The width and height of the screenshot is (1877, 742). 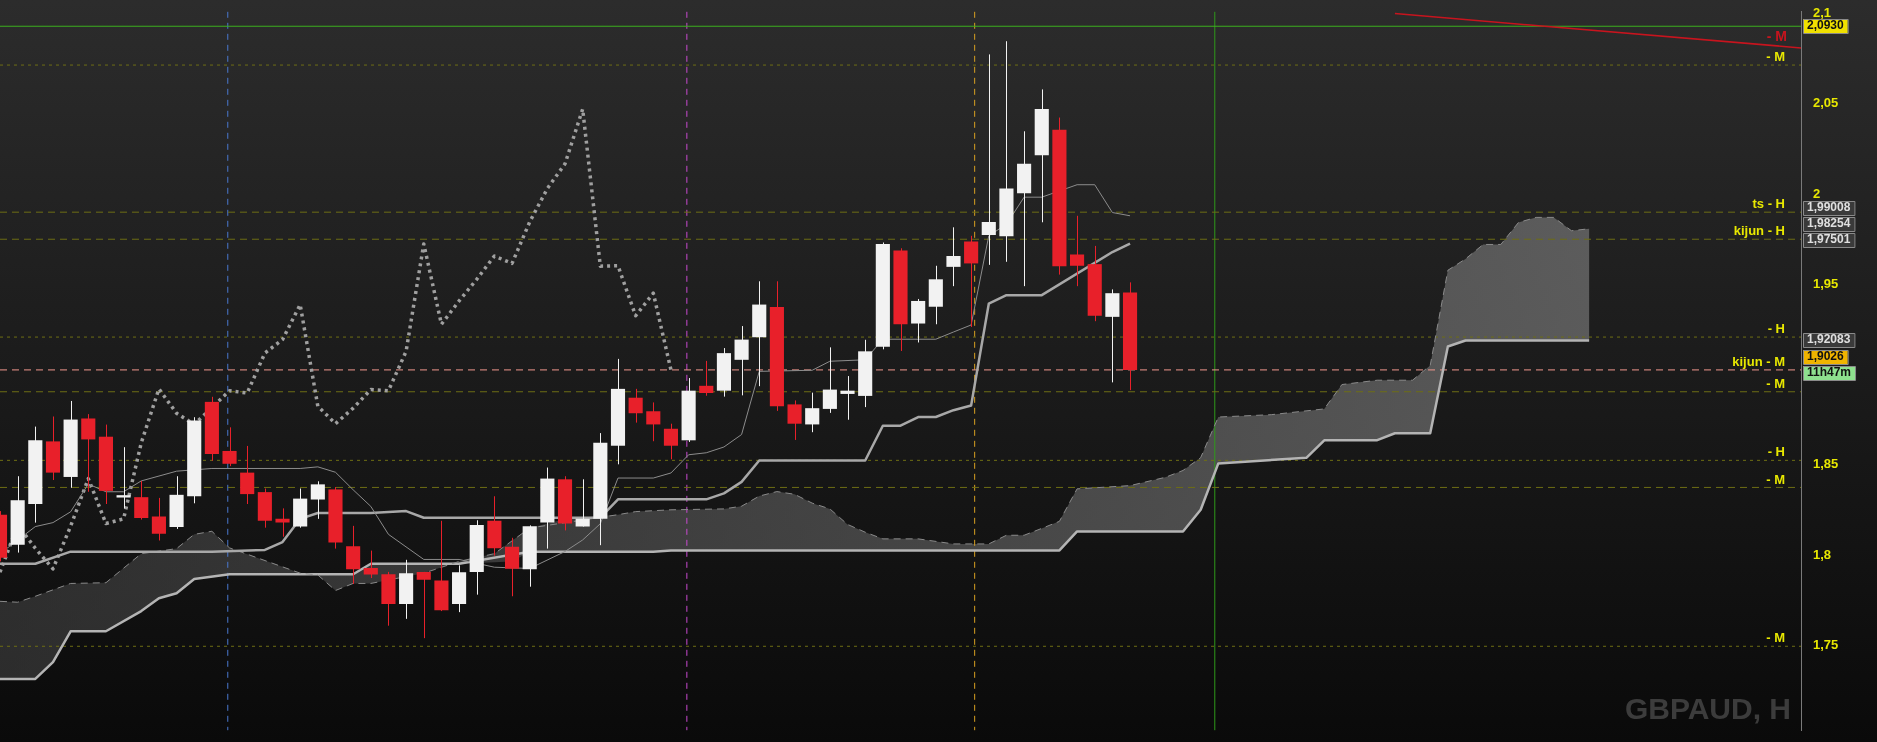 I want to click on text: 1,9026, so click(x=1826, y=356).